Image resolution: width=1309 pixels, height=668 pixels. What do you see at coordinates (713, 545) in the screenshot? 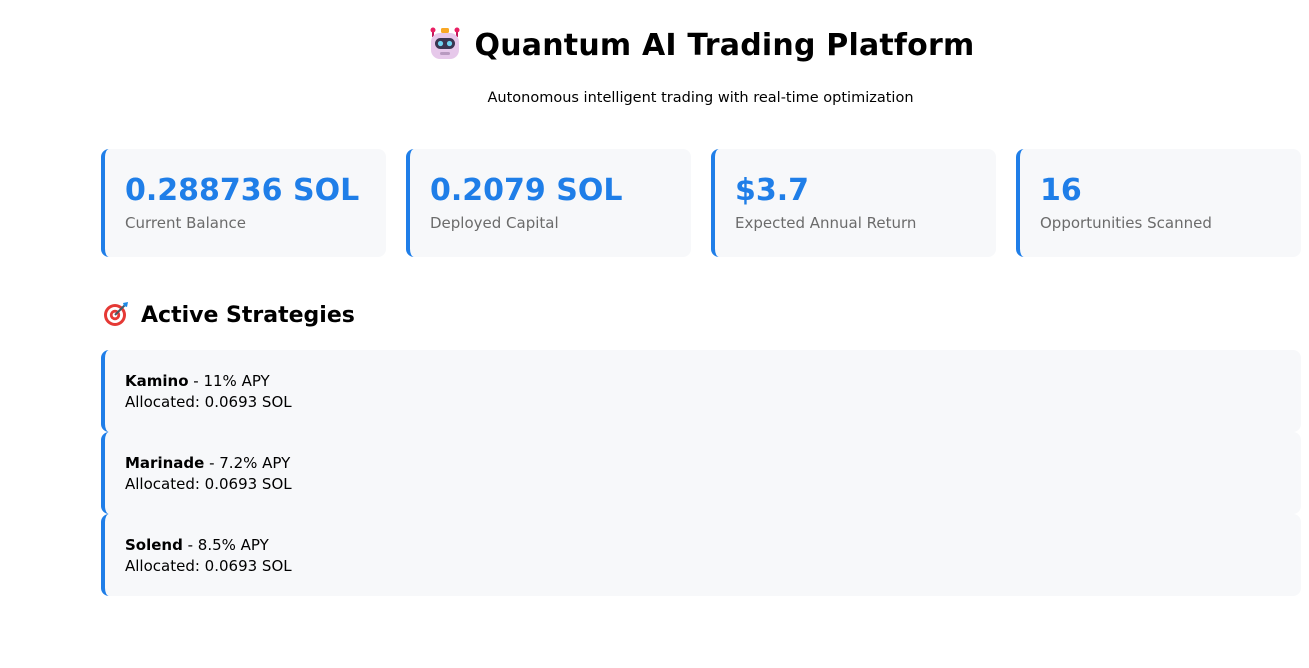
I see `strategy-heading: Solend - 8.5% APY` at bounding box center [713, 545].